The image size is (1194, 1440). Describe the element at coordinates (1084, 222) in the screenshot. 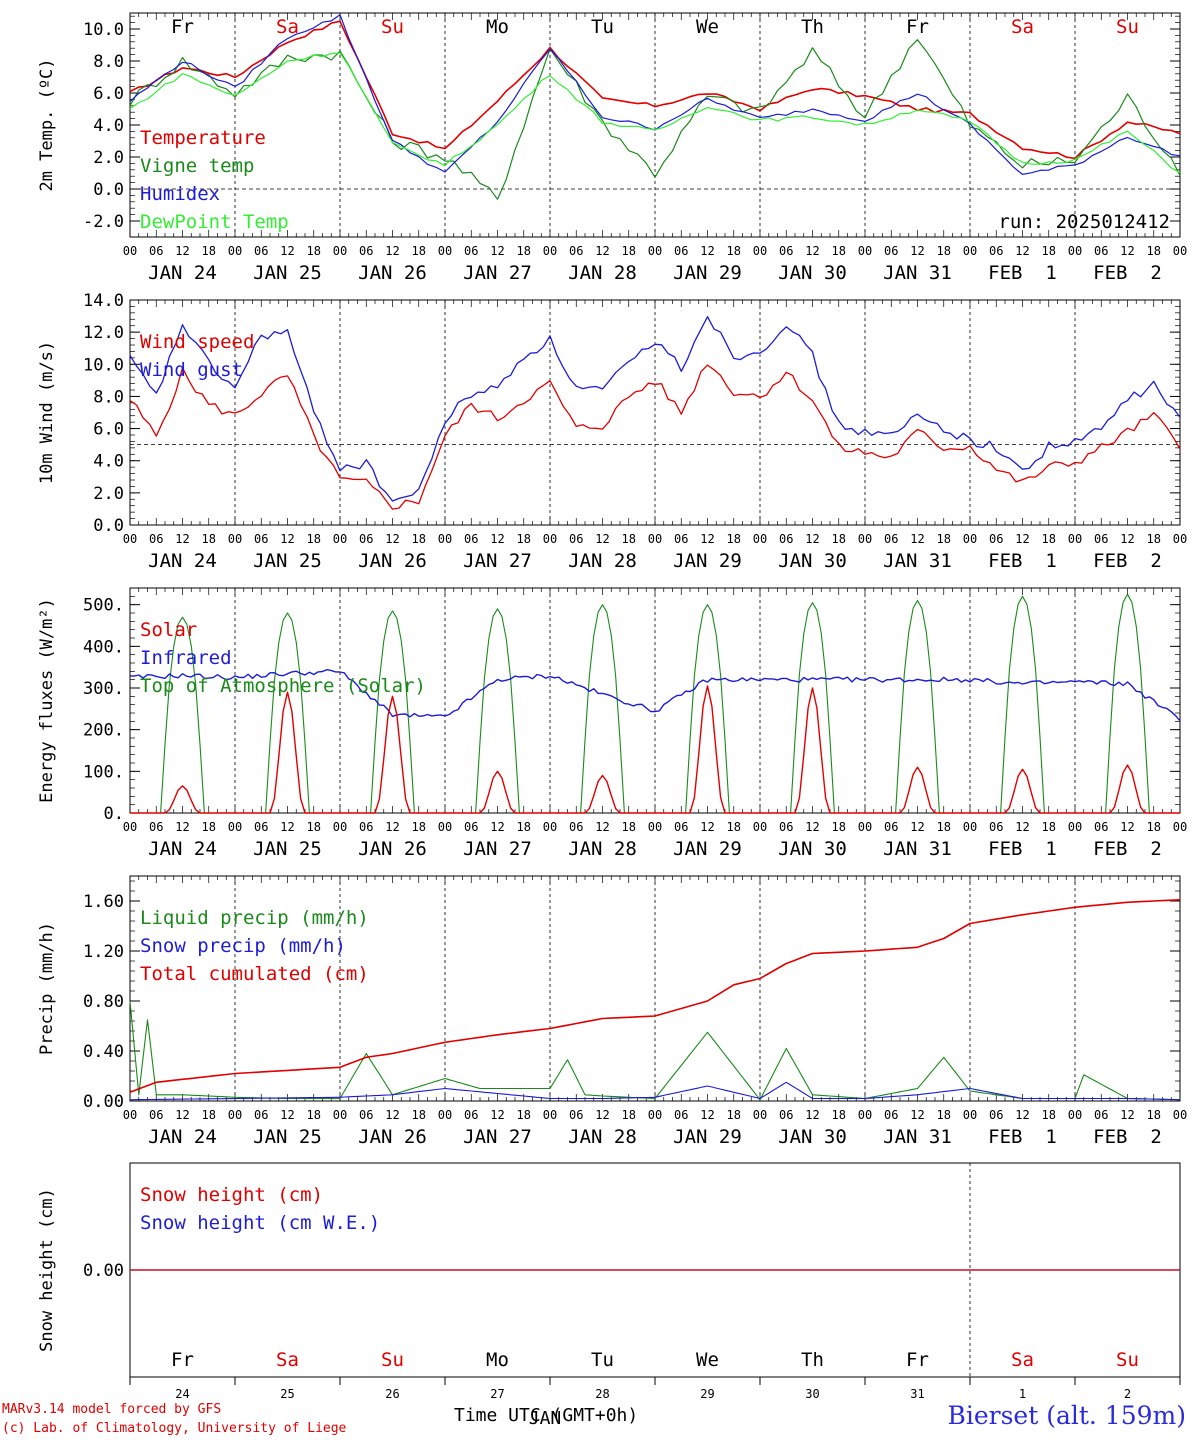

I see `run-annotation: run: 2025012412` at that location.